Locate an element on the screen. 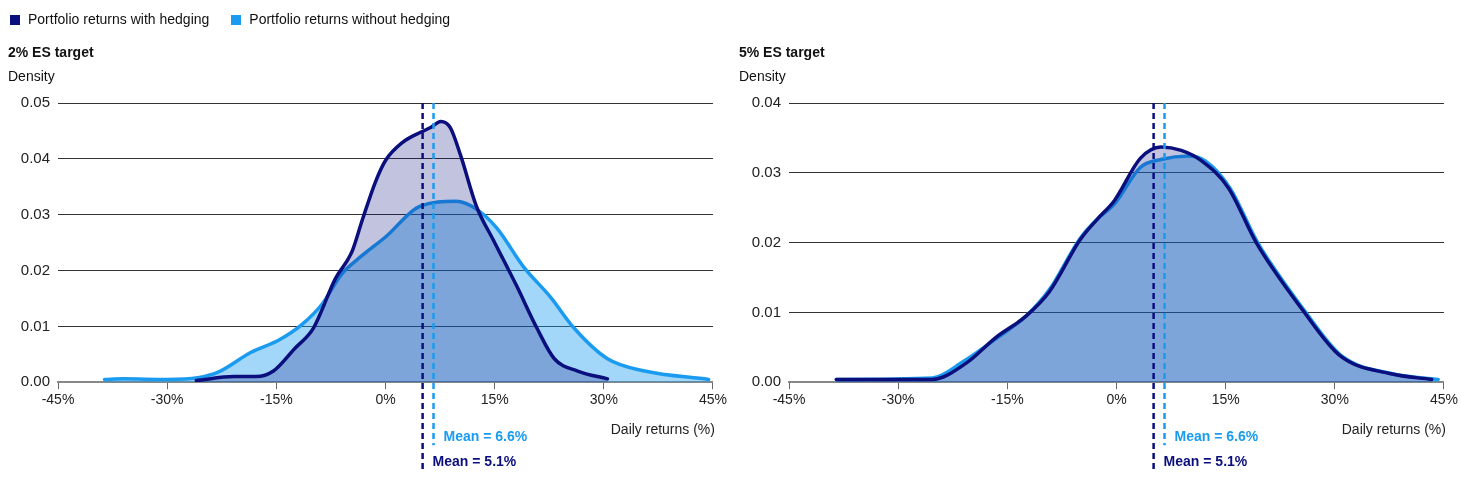 This screenshot has height=488, width=1461. chart-title: 5% ES target is located at coordinates (782, 52).